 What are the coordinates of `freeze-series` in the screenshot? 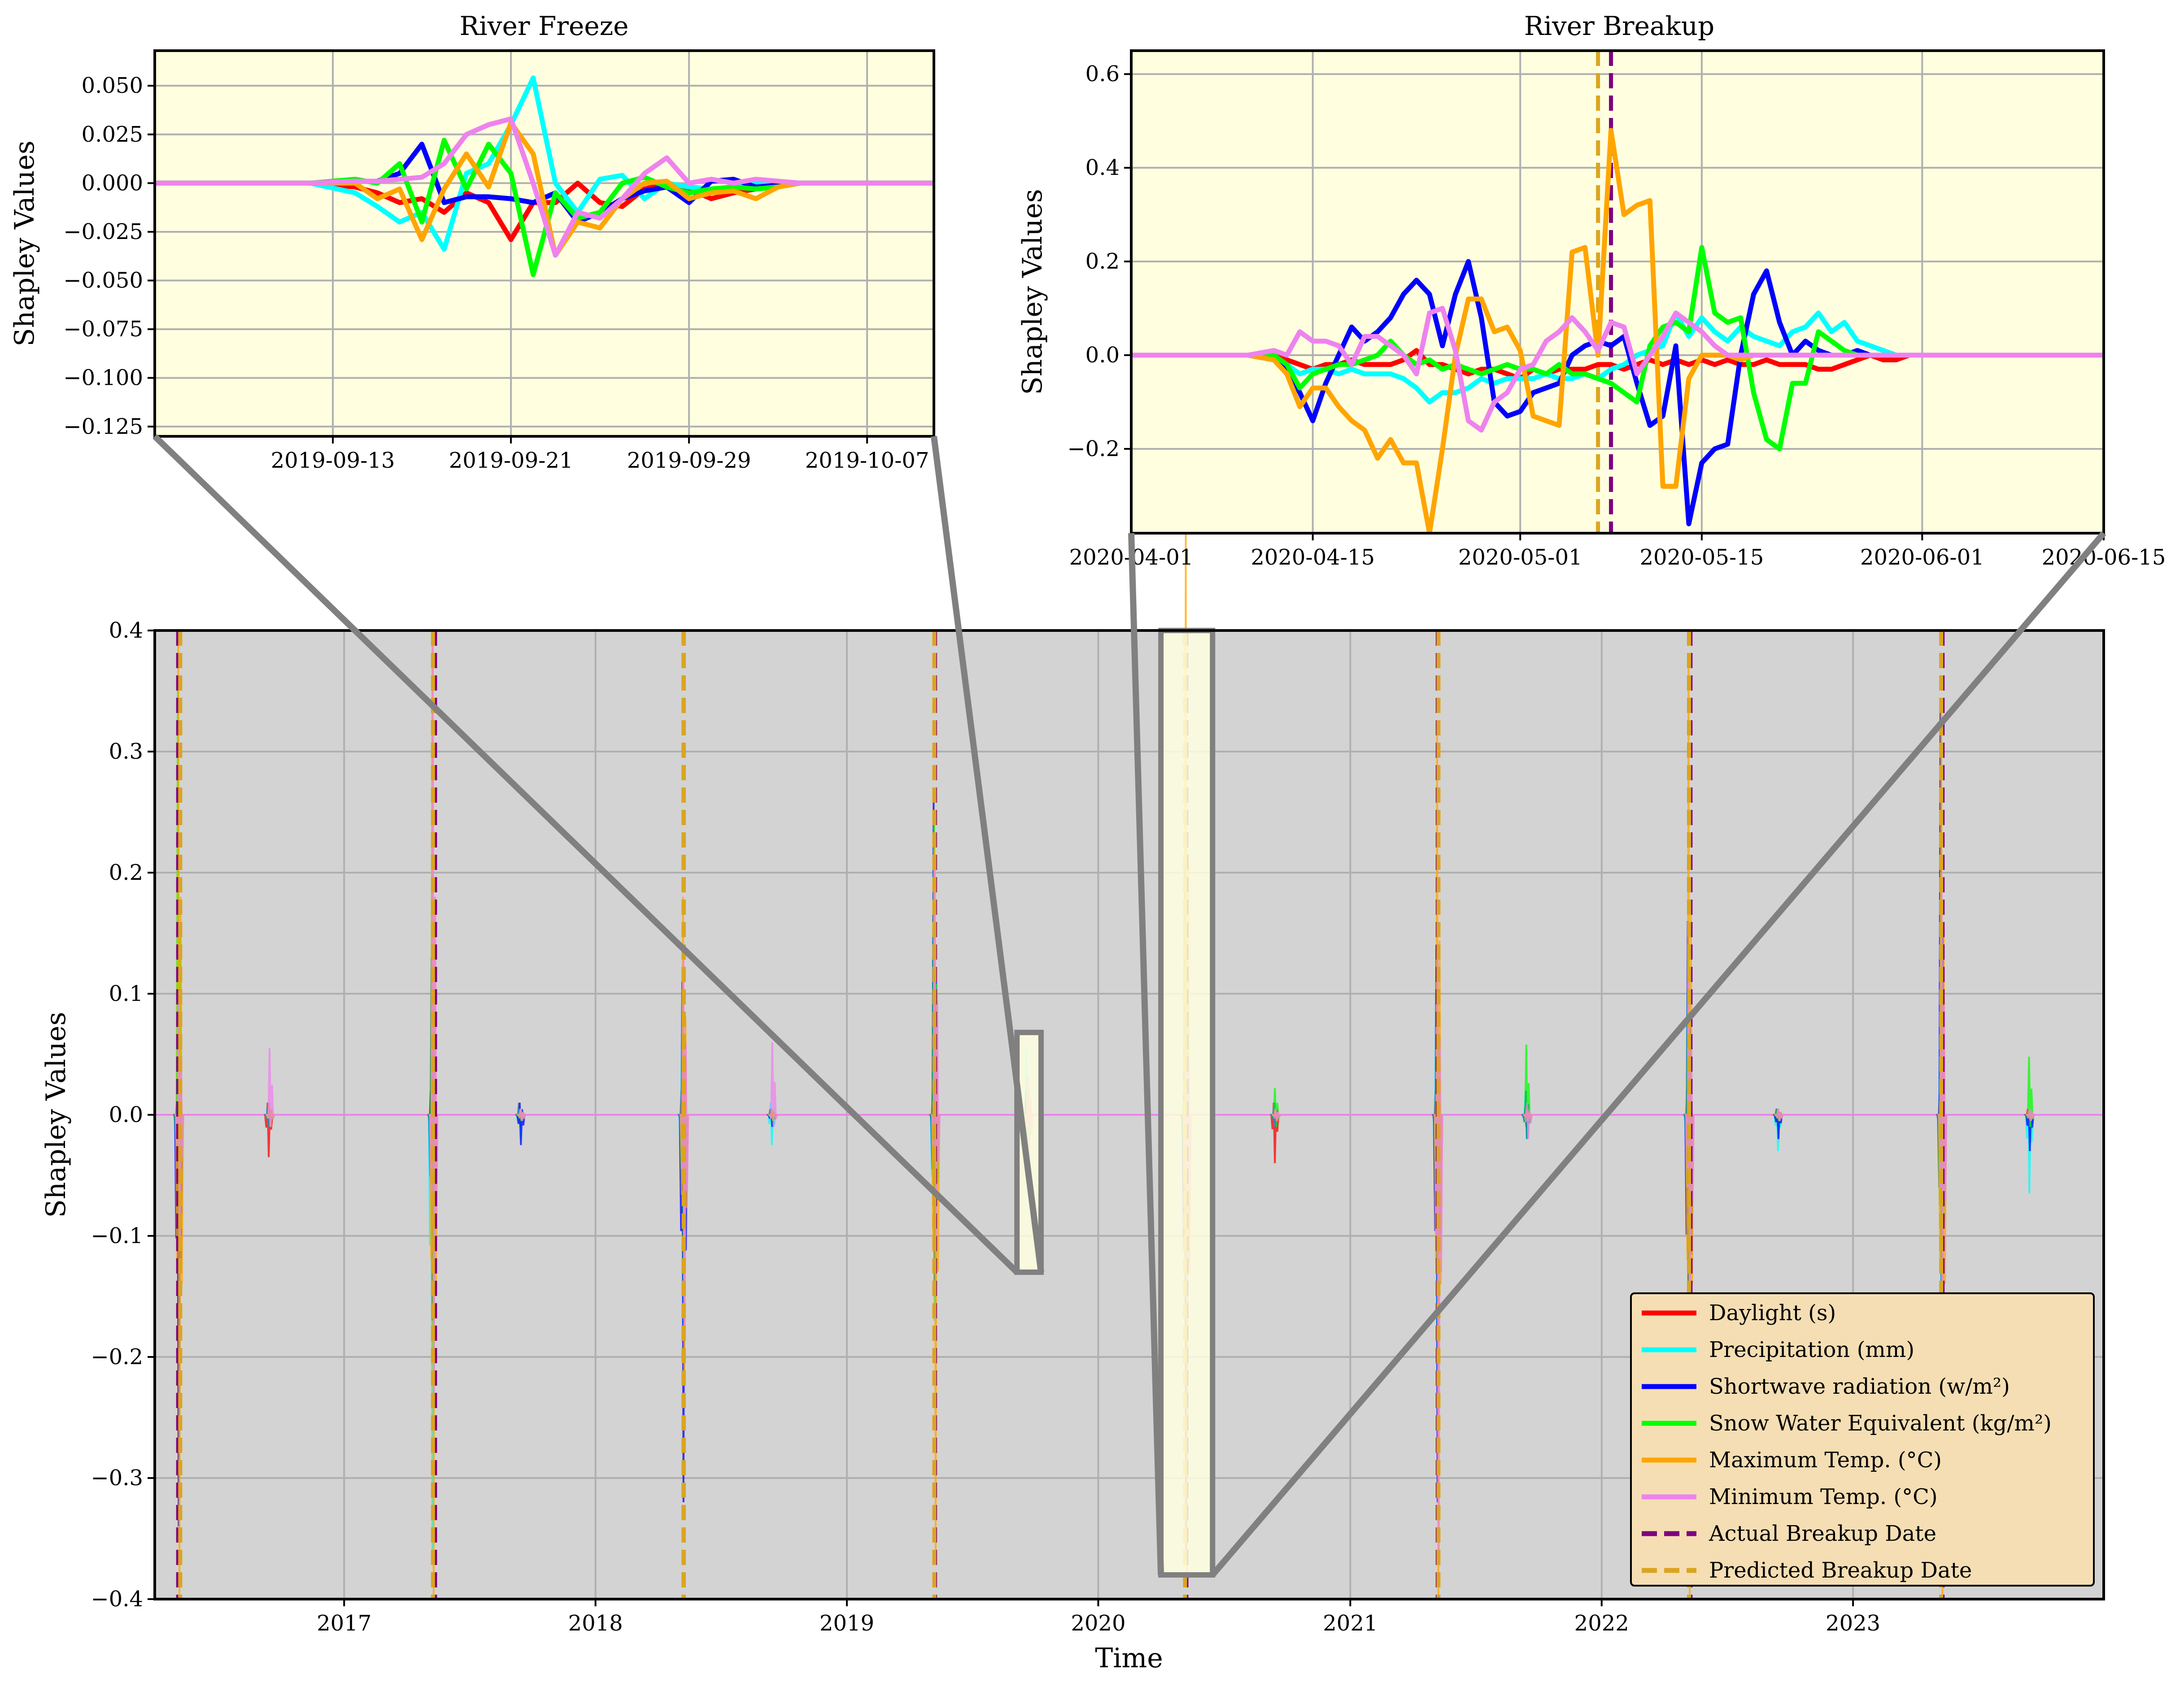 It's located at (544, 176).